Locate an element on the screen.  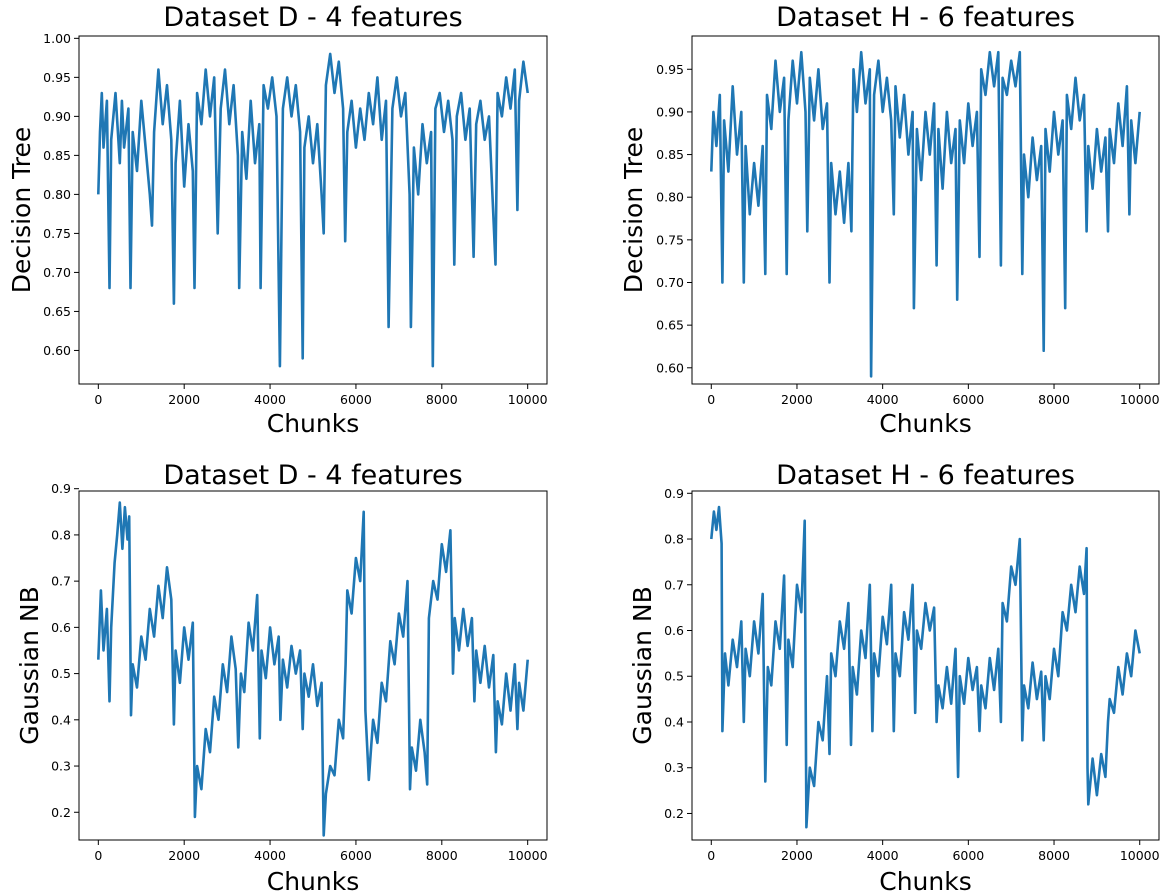
y-tick-label: 1.00 is located at coordinates (57, 38).